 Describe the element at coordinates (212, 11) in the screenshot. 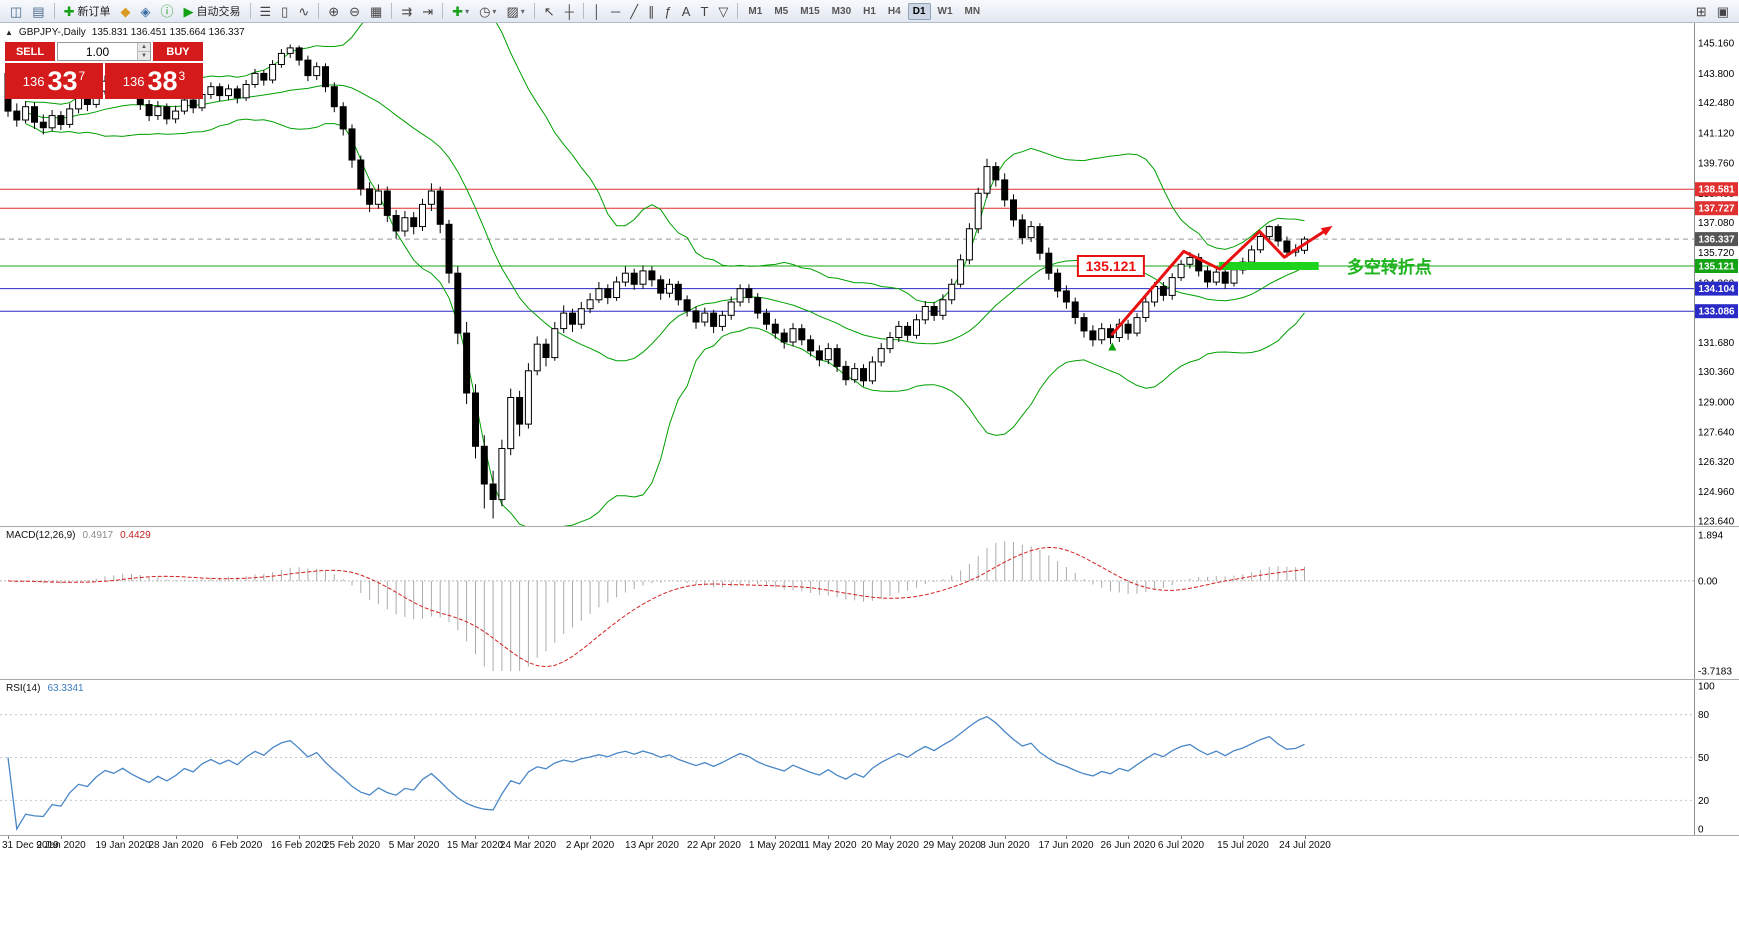

I see `auto-trading-button: ▶ 自动交易` at that location.